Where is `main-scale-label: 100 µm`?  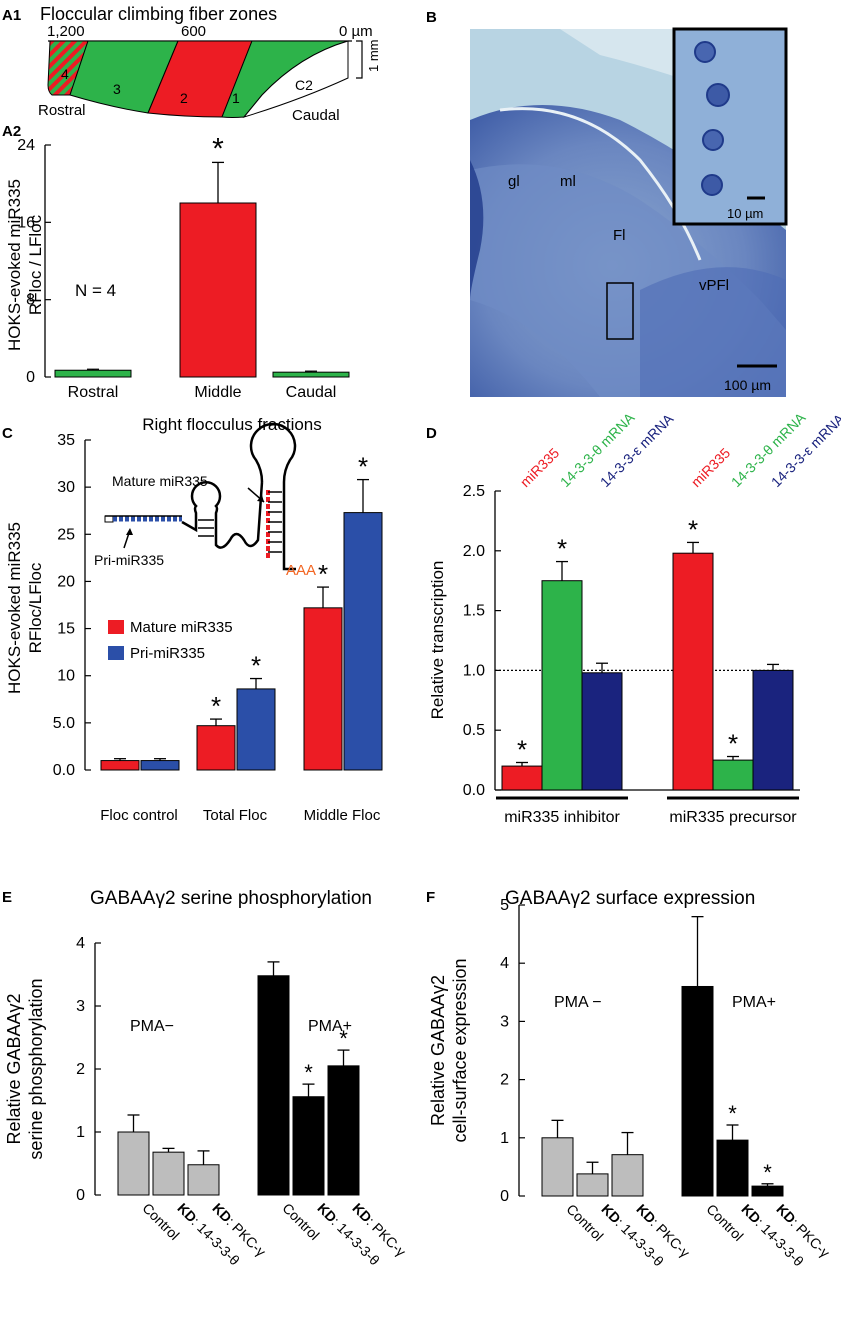
main-scale-label: 100 µm is located at coordinates (747, 385).